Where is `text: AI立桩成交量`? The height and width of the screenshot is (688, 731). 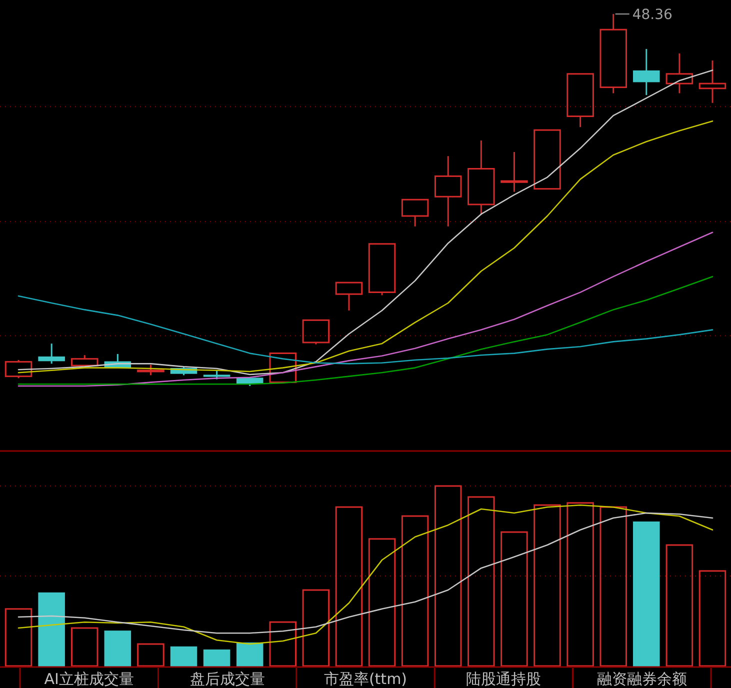
text: AI立桩成交量 is located at coordinates (89, 679).